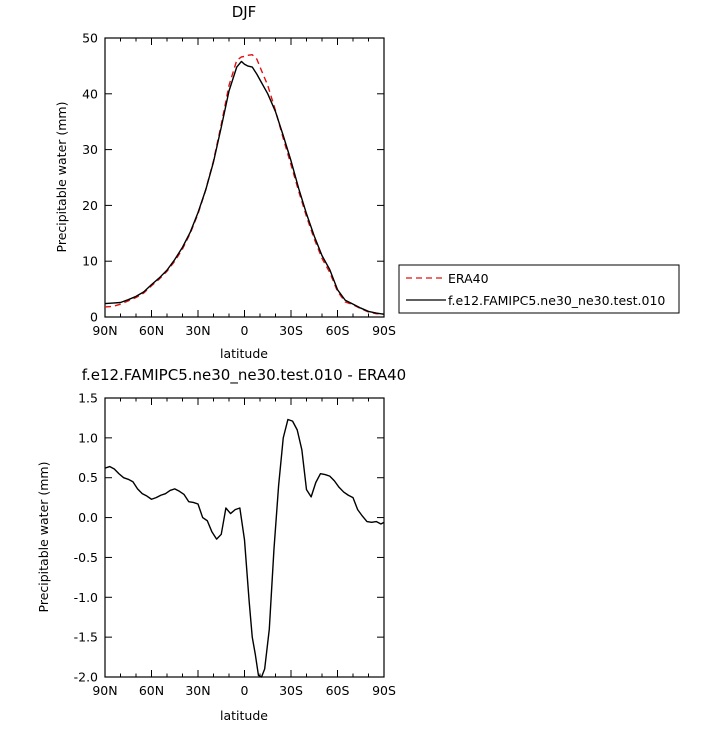 The height and width of the screenshot is (733, 725). What do you see at coordinates (88, 437) in the screenshot?
I see `bottom-y-tick-label: 1.0` at bounding box center [88, 437].